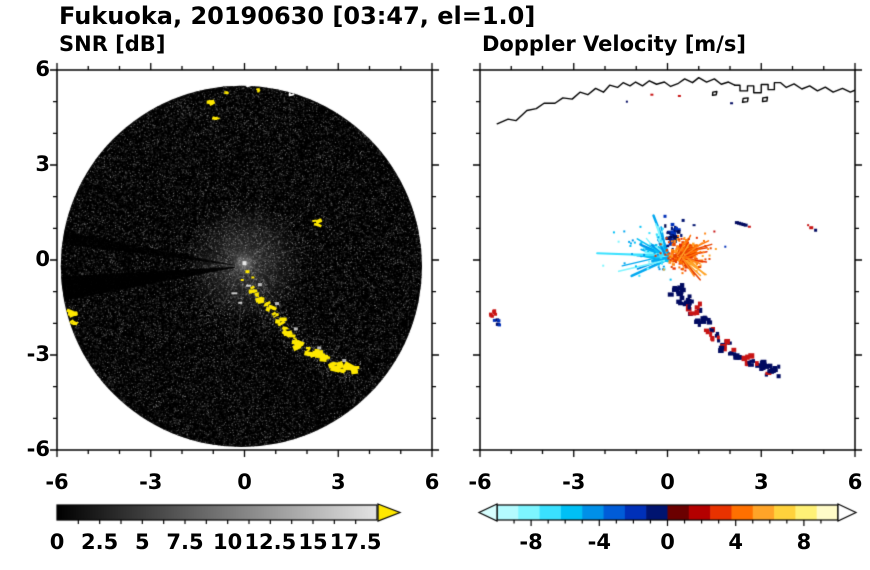 This screenshot has height=570, width=870. Describe the element at coordinates (804, 542) in the screenshot. I see `doppler-colorbar-tick-label: 8` at that location.